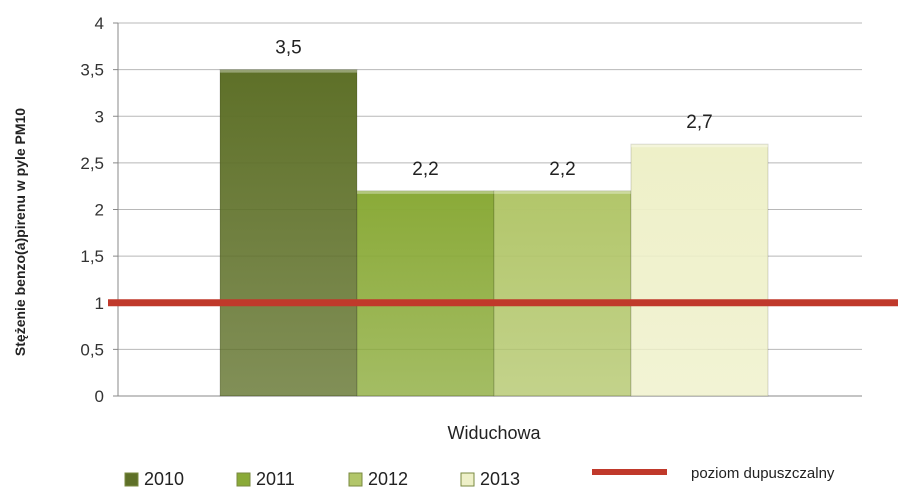 This screenshot has height=494, width=898. What do you see at coordinates (388, 479) in the screenshot?
I see `legend-label-2012: 2012` at bounding box center [388, 479].